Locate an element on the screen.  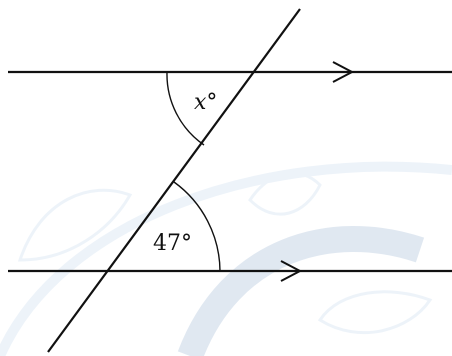
bottom-angle-label: 47° is located at coordinates (172, 243).